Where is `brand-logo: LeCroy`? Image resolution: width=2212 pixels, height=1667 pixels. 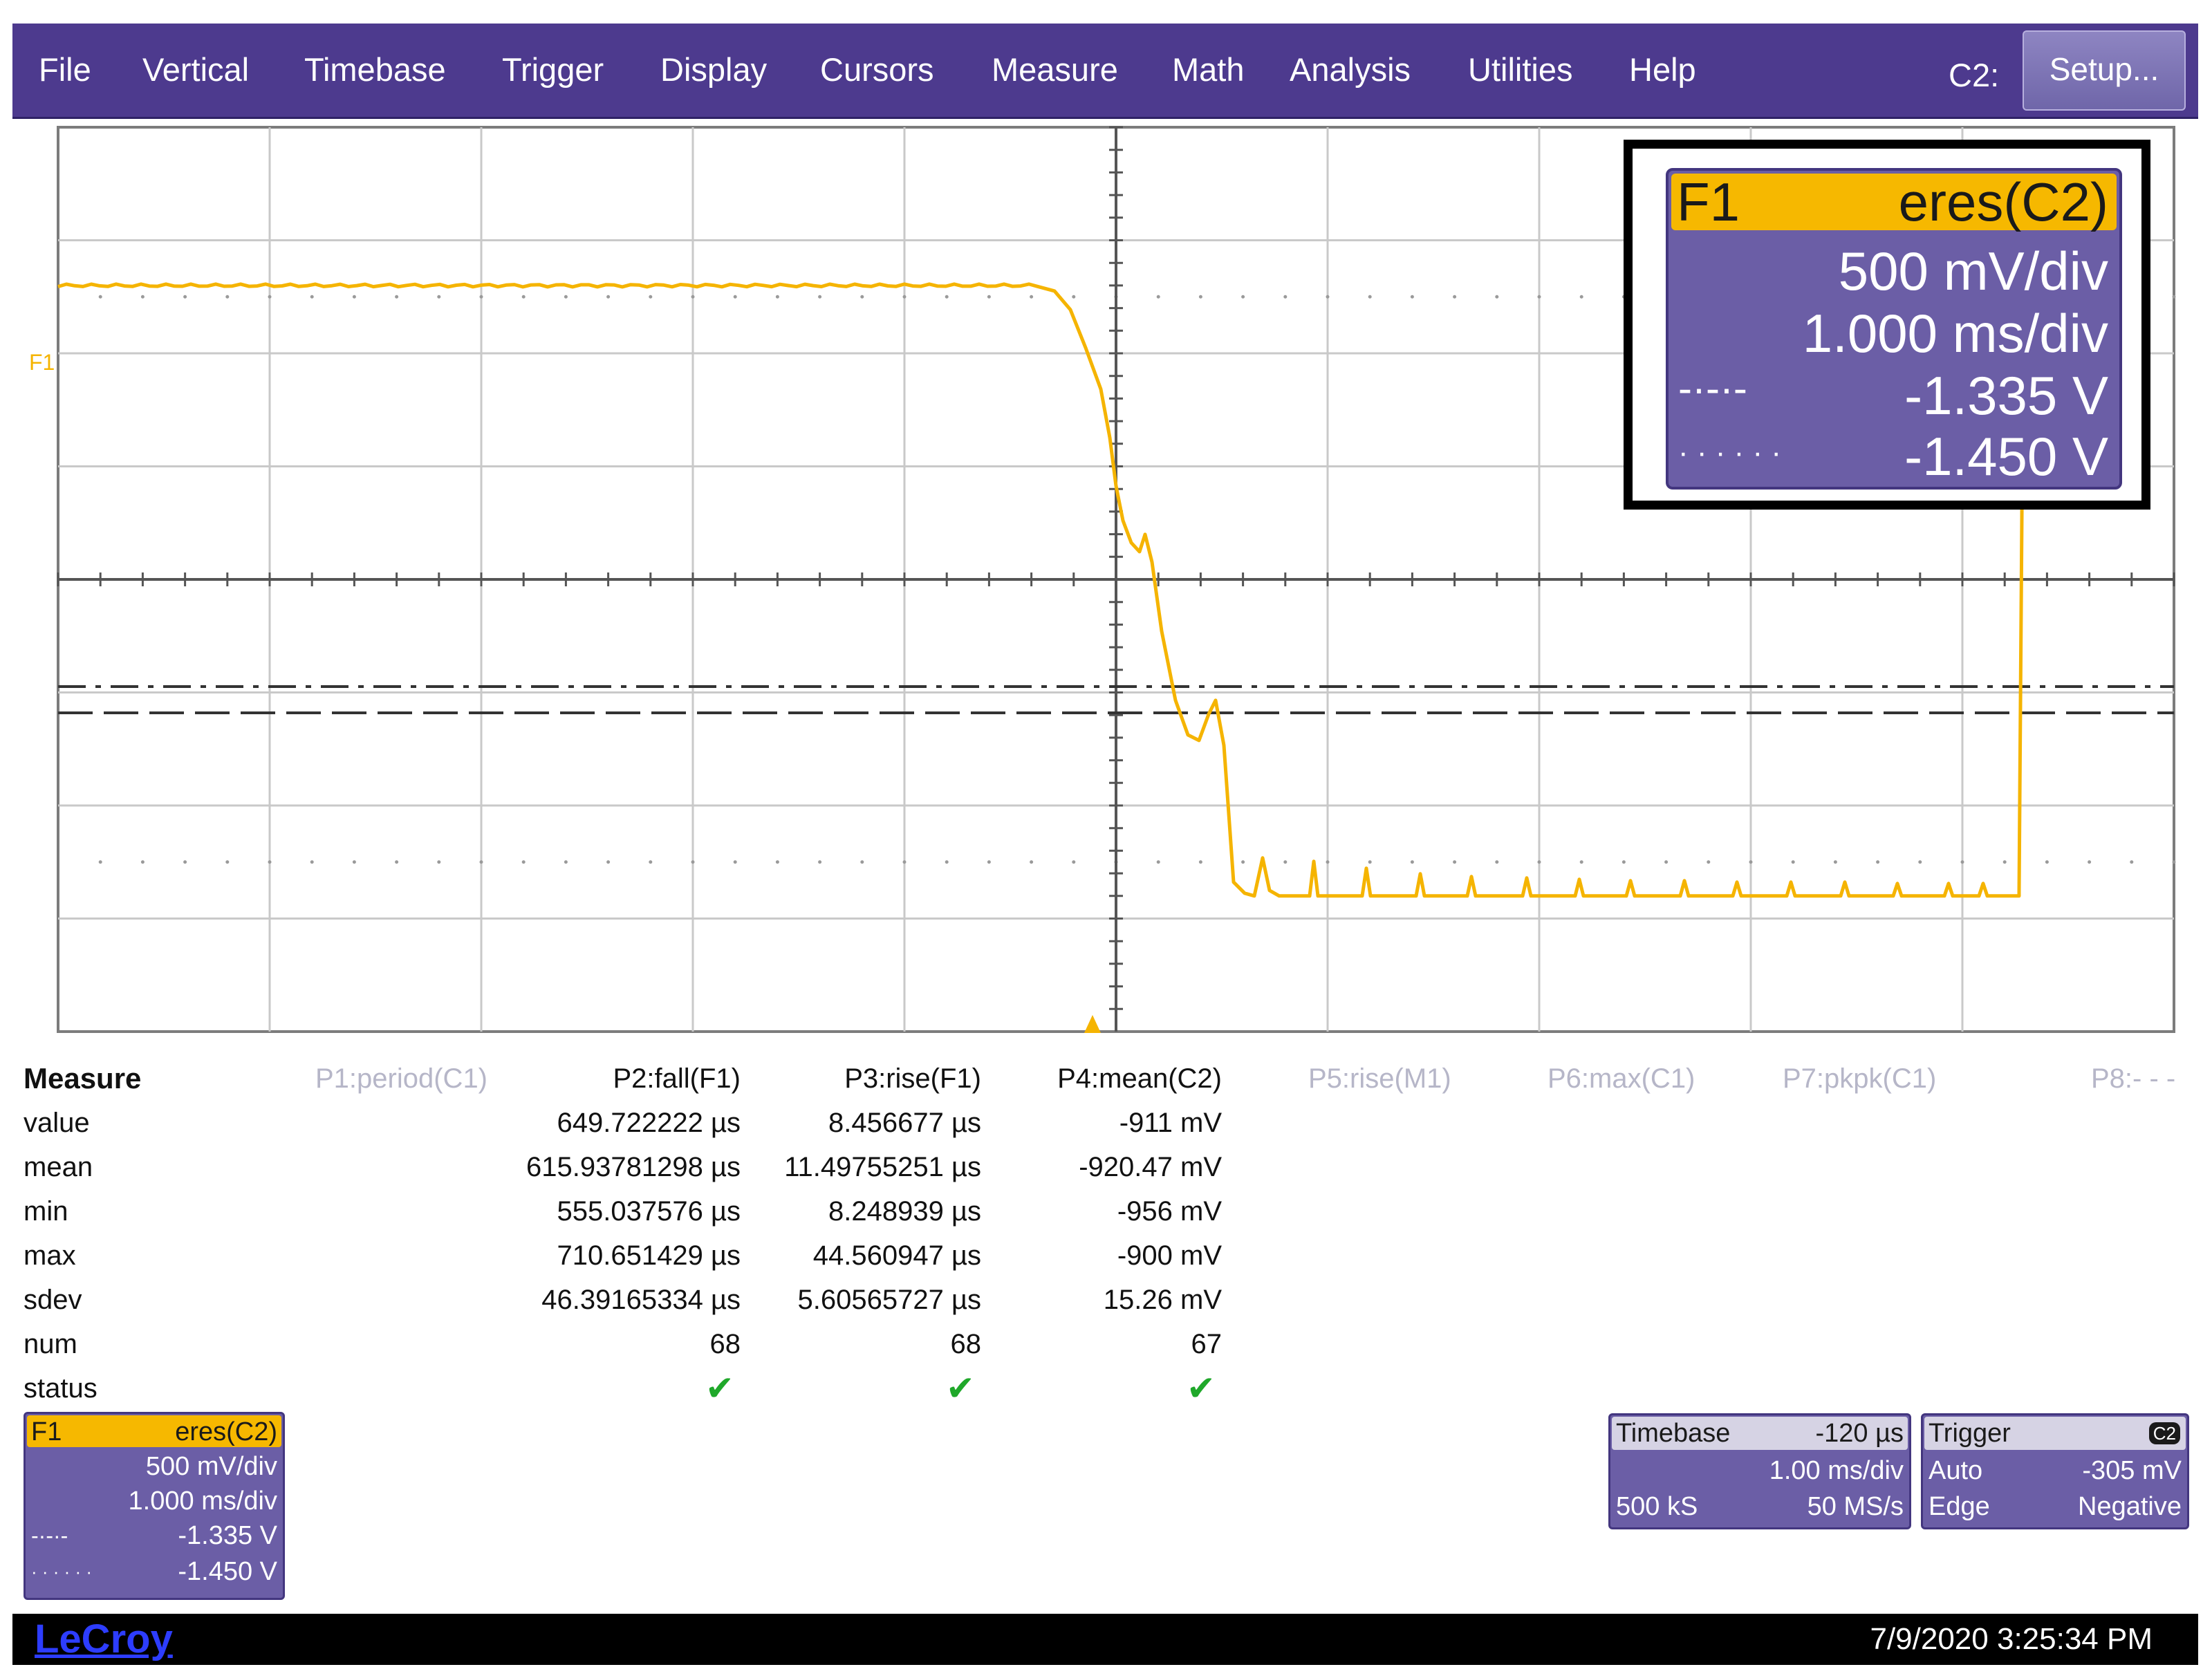
brand-logo: LeCroy is located at coordinates (104, 1639).